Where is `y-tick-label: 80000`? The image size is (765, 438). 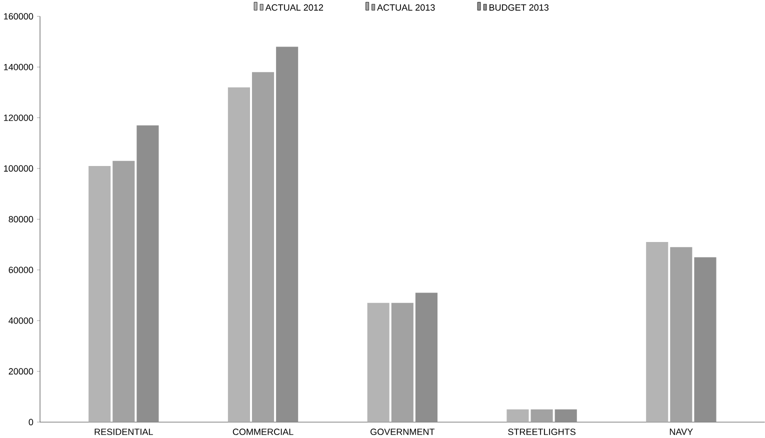 y-tick-label: 80000 is located at coordinates (21, 219).